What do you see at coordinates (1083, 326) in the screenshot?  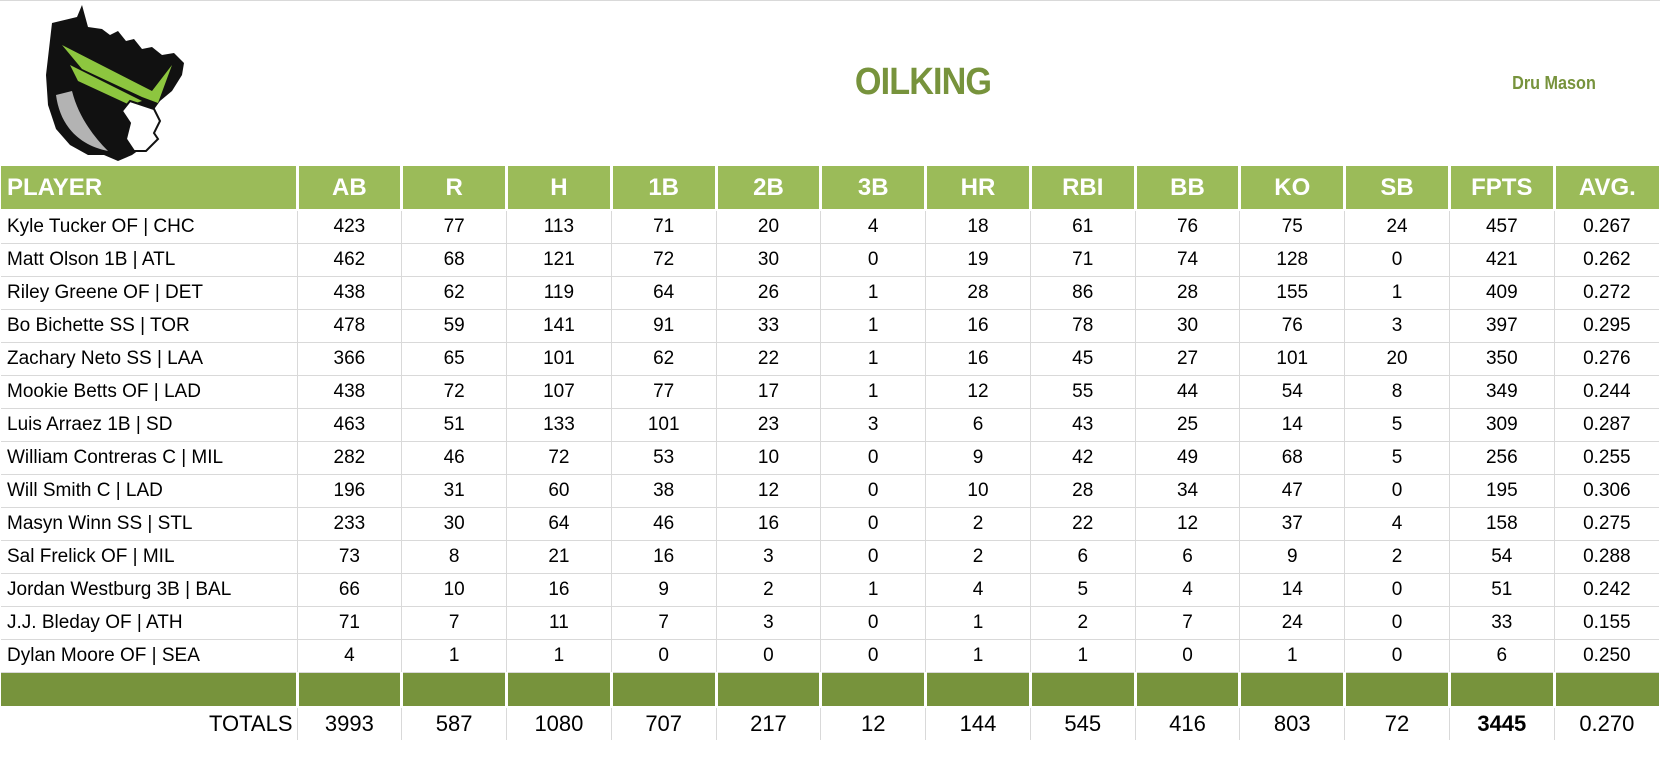 I see `stat-cell: 78` at bounding box center [1083, 326].